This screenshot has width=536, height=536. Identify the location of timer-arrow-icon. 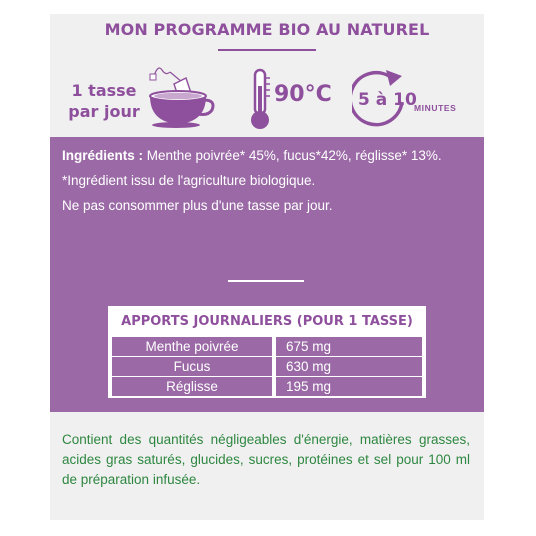
(378, 98).